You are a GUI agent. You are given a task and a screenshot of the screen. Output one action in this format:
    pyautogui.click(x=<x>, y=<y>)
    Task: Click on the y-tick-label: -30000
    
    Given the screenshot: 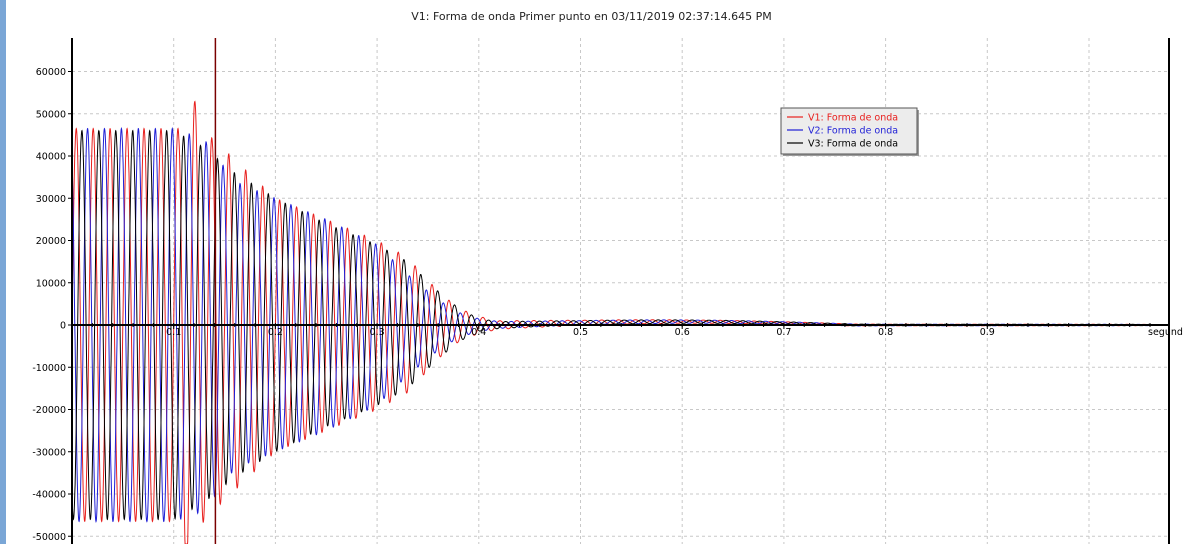 What is the action you would take?
    pyautogui.click(x=49, y=452)
    